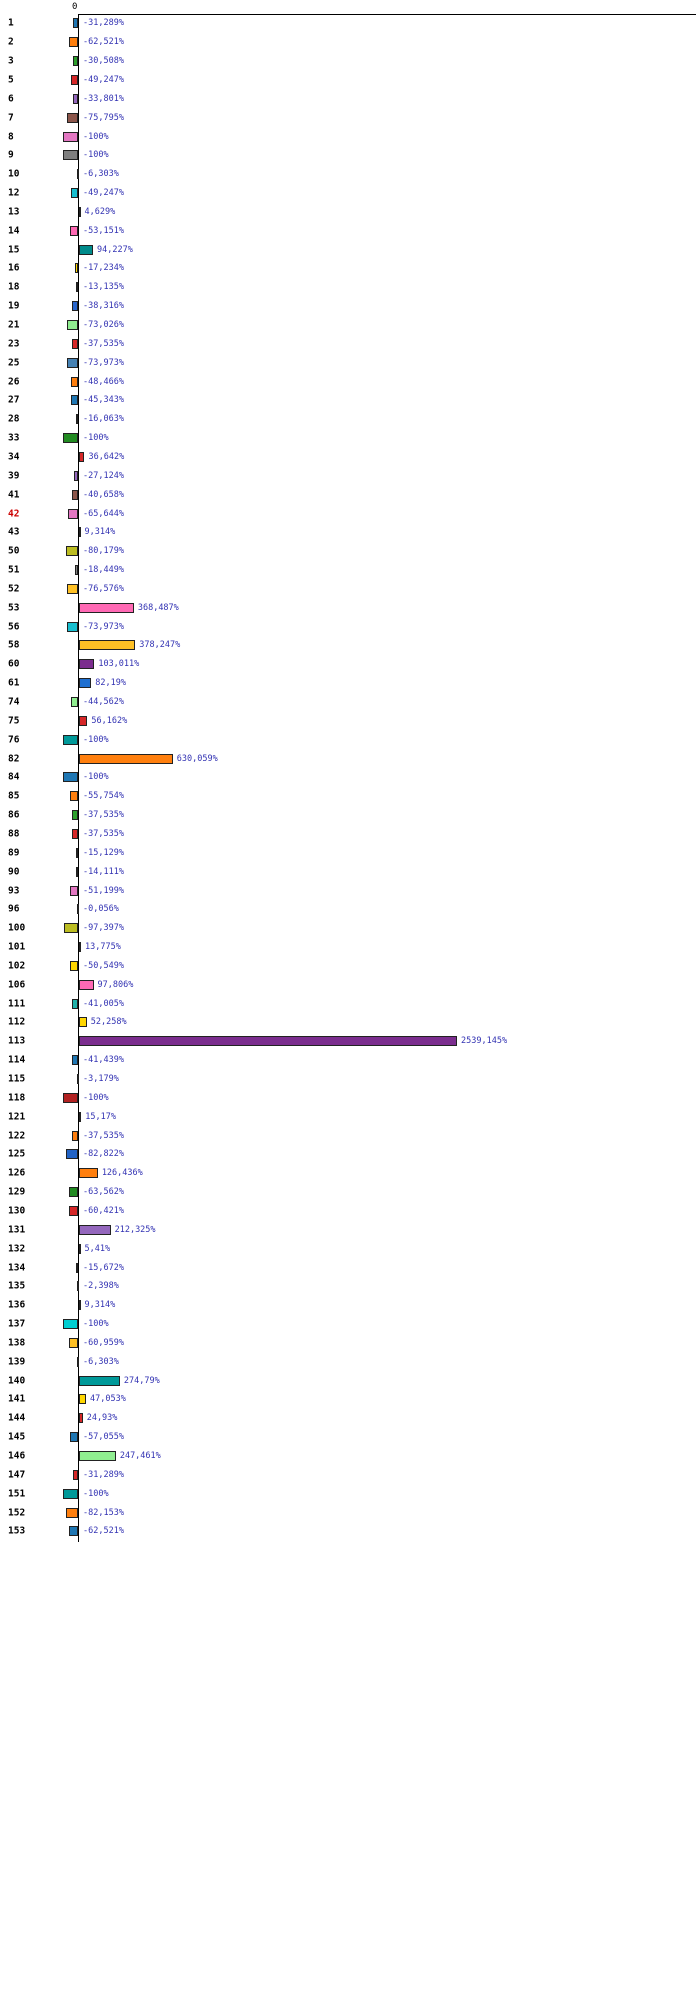  What do you see at coordinates (350, 419) in the screenshot?
I see `bar-row: 28 -16,063%` at bounding box center [350, 419].